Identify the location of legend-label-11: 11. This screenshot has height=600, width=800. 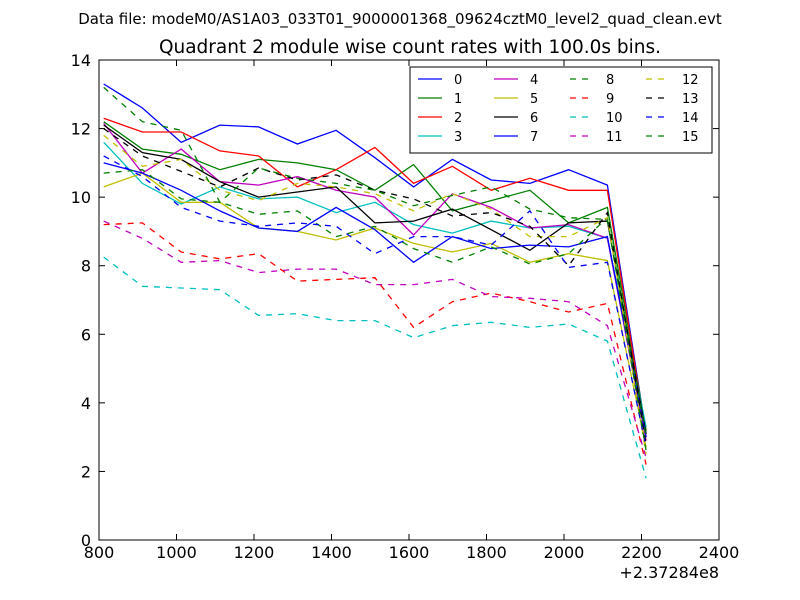
(614, 137).